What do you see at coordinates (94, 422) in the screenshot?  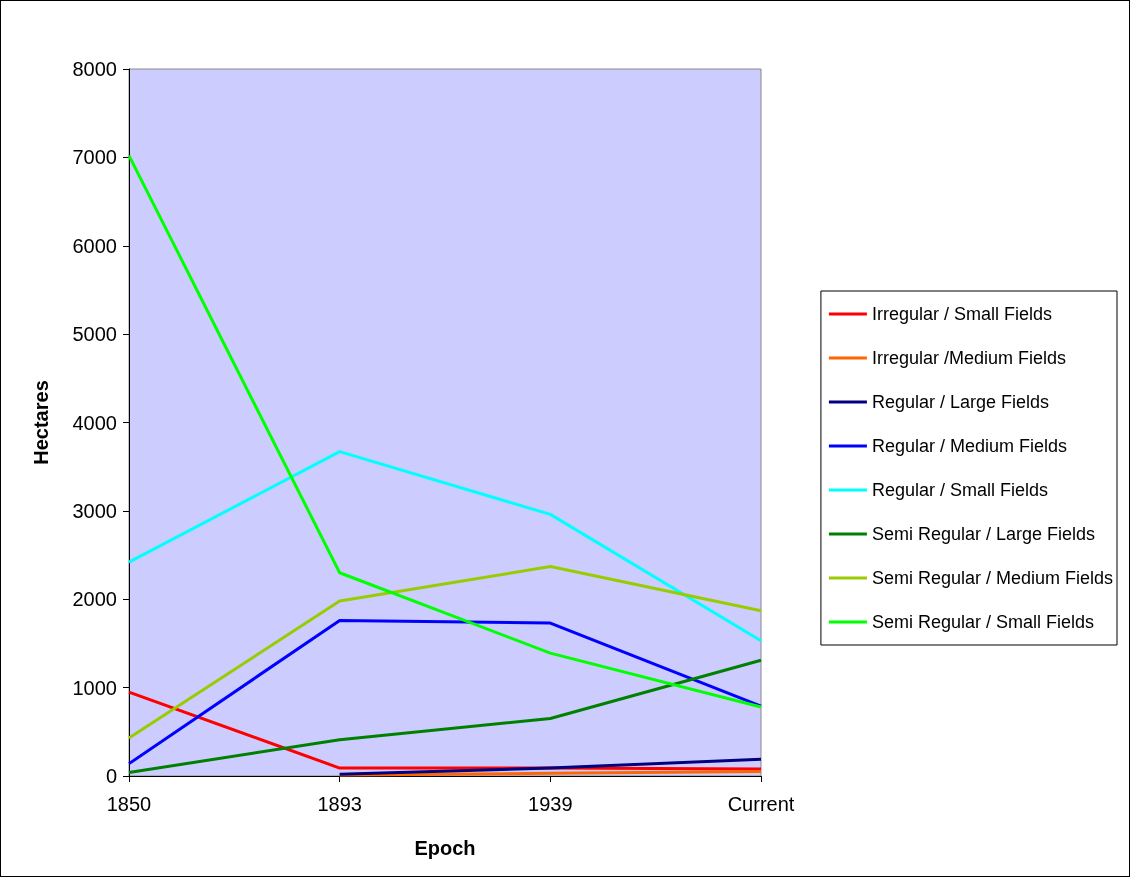 I see `y-tick-label: 4000` at bounding box center [94, 422].